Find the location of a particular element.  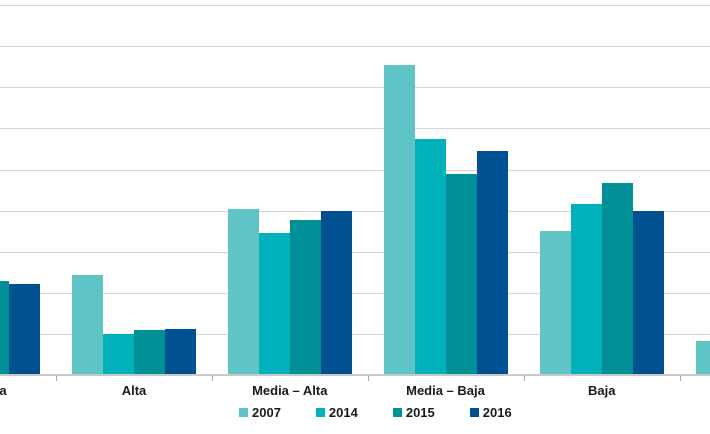

bar-2015-media-alta is located at coordinates (305, 297).